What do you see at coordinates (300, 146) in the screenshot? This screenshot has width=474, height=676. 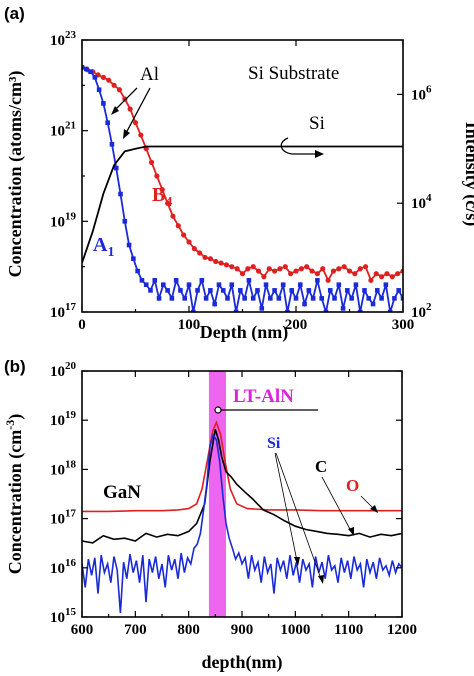 I see `si-arrow` at bounding box center [300, 146].